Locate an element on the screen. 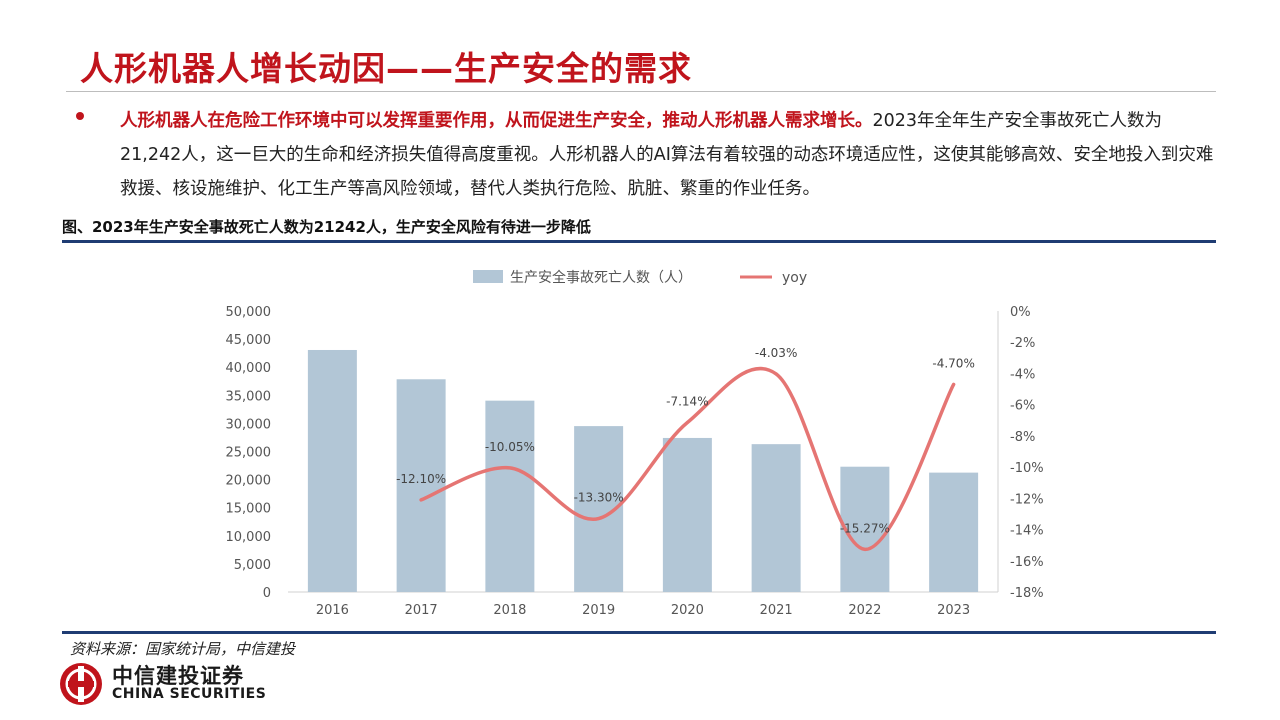 This screenshot has width=1280, height=720. y-right-tick-label: -2% is located at coordinates (1022, 343).